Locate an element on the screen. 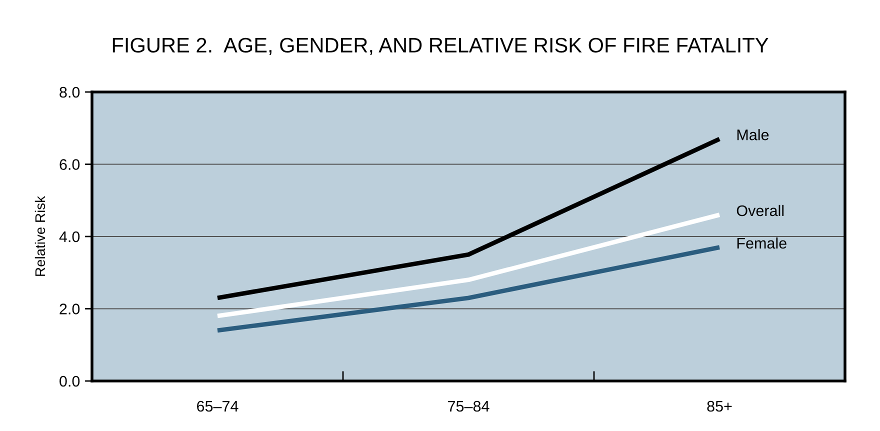  series-label: Male is located at coordinates (753, 134).